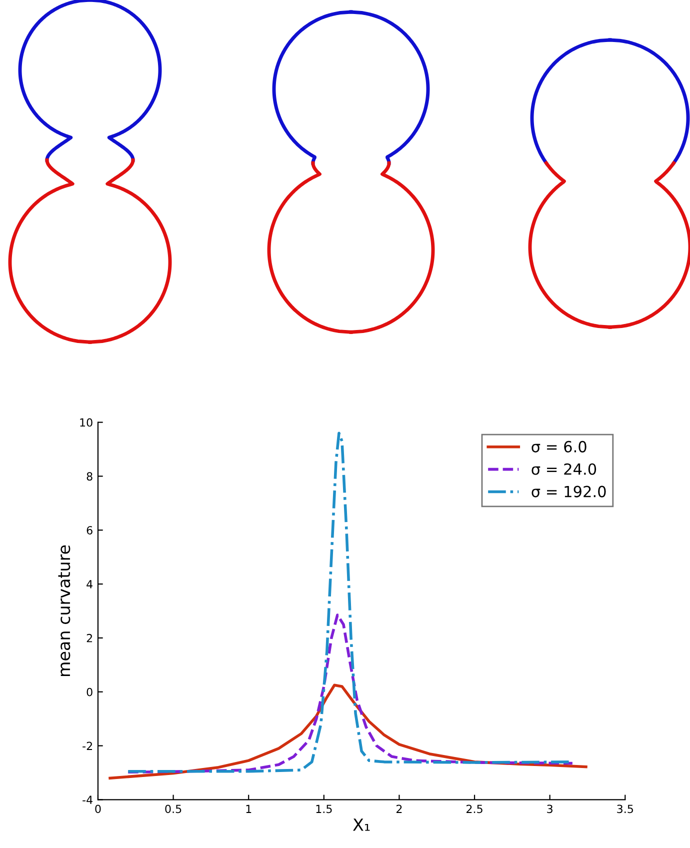  Describe the element at coordinates (559, 446) in the screenshot. I see `legend-label: σ = 6.0` at that location.